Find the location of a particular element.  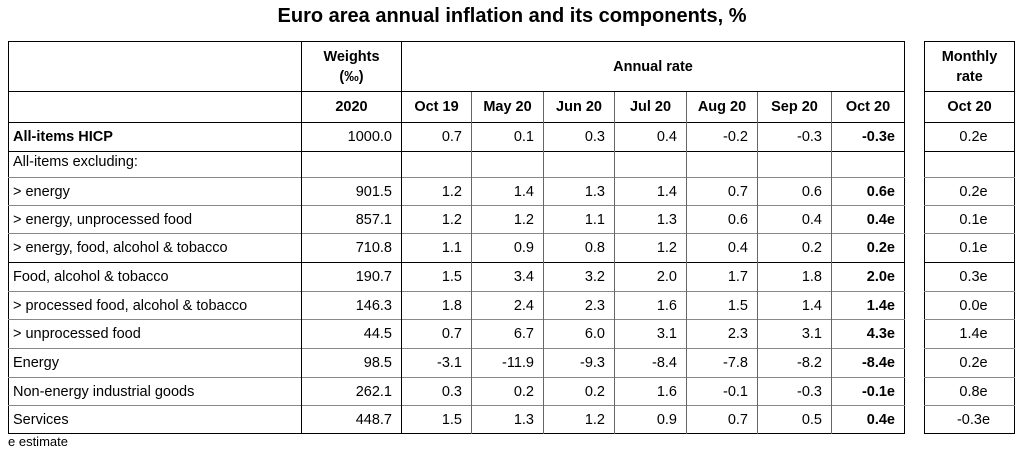

table-row: All-items excluding: is located at coordinates (456, 164).